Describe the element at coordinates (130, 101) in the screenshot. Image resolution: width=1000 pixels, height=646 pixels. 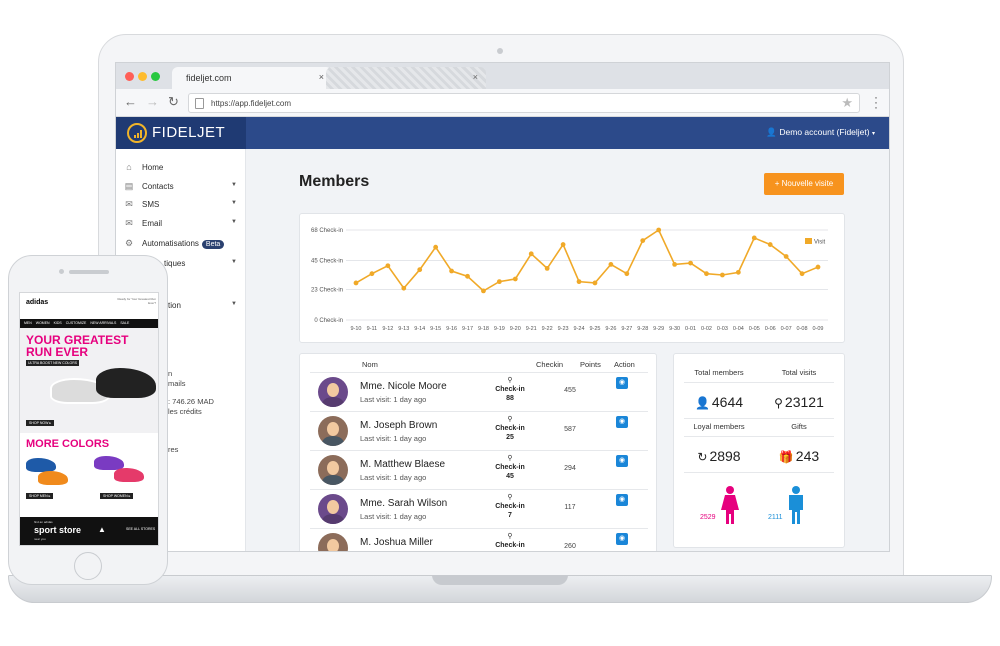
I see `back-arrow-icon: ←` at that location.